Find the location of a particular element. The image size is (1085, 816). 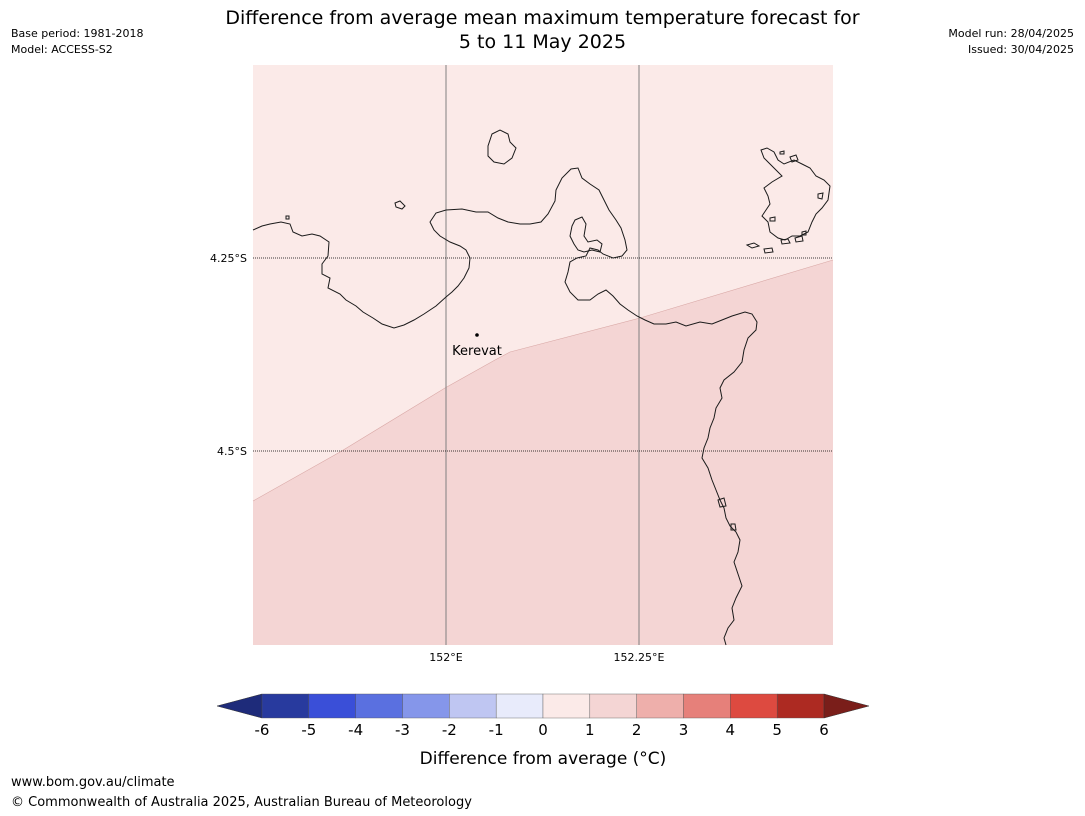

colorbar-tick-label: 4 is located at coordinates (731, 730).